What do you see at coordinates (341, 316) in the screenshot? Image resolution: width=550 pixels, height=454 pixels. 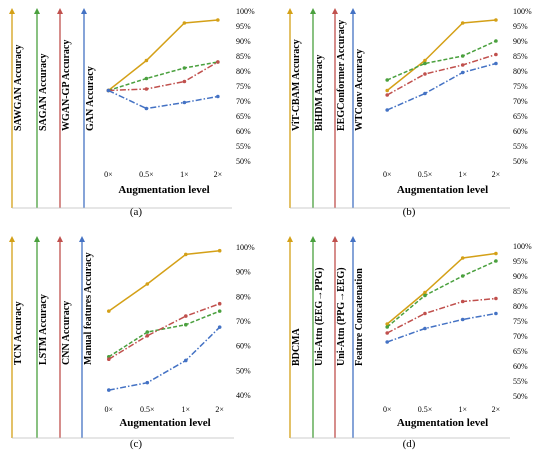 I see `panel-d-legend-label-2: Uni-Attn (PPG→EEG)` at bounding box center [341, 316].